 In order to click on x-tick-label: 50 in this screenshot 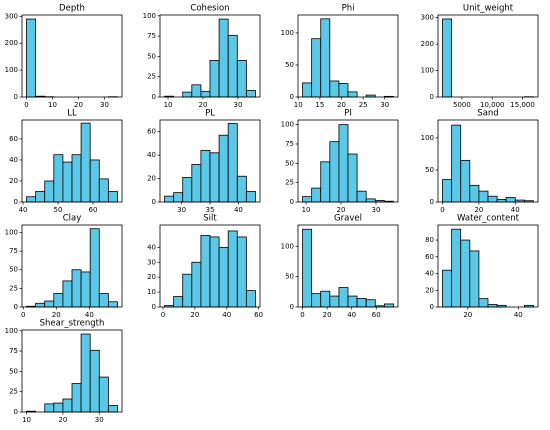, I will do `click(58, 210)`.